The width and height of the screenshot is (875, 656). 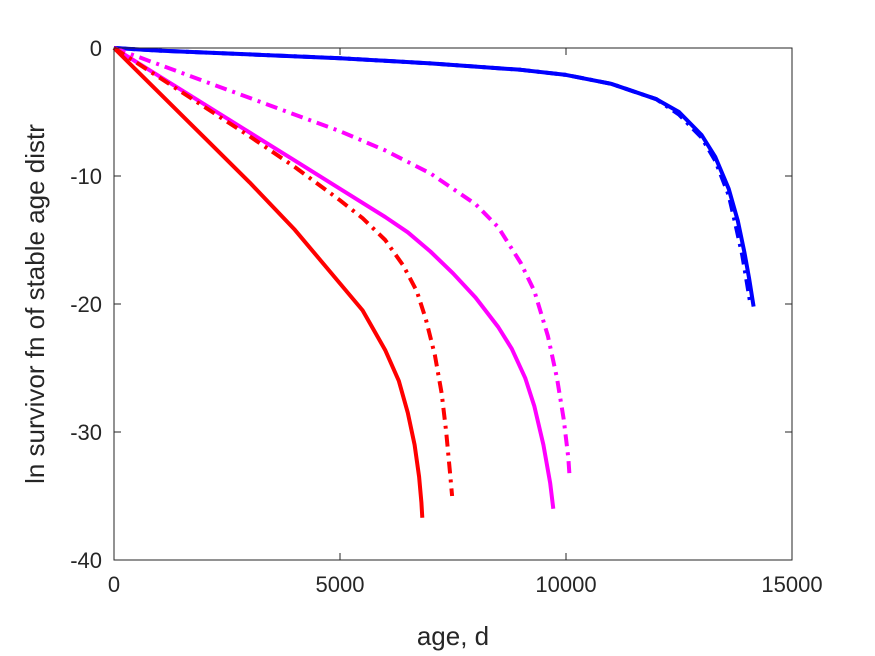 I want to click on y-tick-label: 0, so click(x=96, y=48).